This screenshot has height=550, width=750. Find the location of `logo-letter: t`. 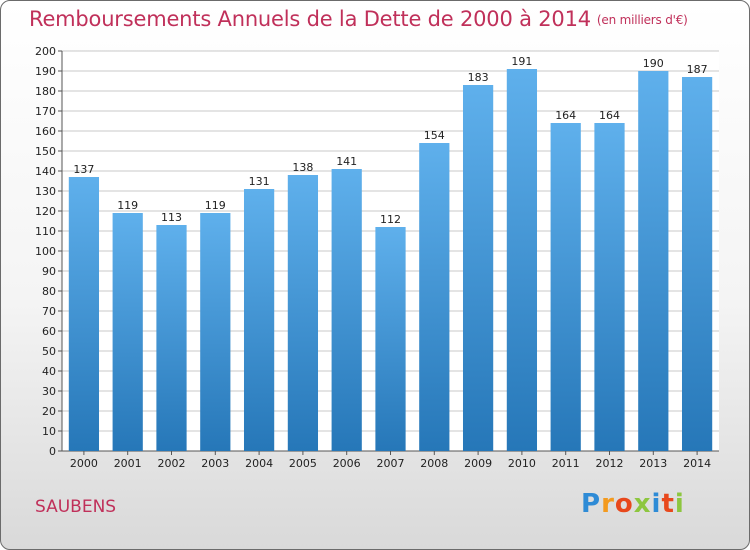

logo-letter: t is located at coordinates (668, 504).